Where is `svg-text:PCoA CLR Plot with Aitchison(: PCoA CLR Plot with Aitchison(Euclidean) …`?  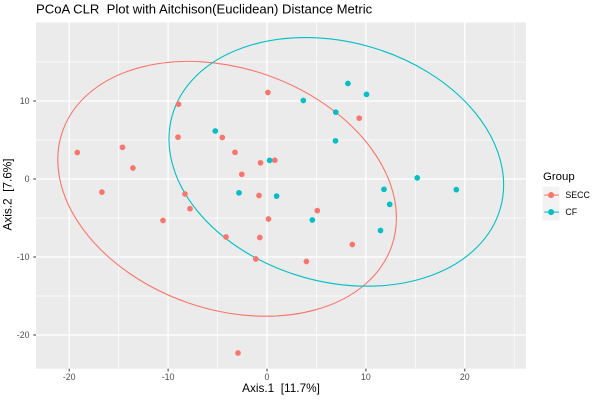
svg-text:PCoA CLR Plot with Aitchison(: PCoA CLR Plot with Aitchison(Euclidean) … is located at coordinates (204, 8).